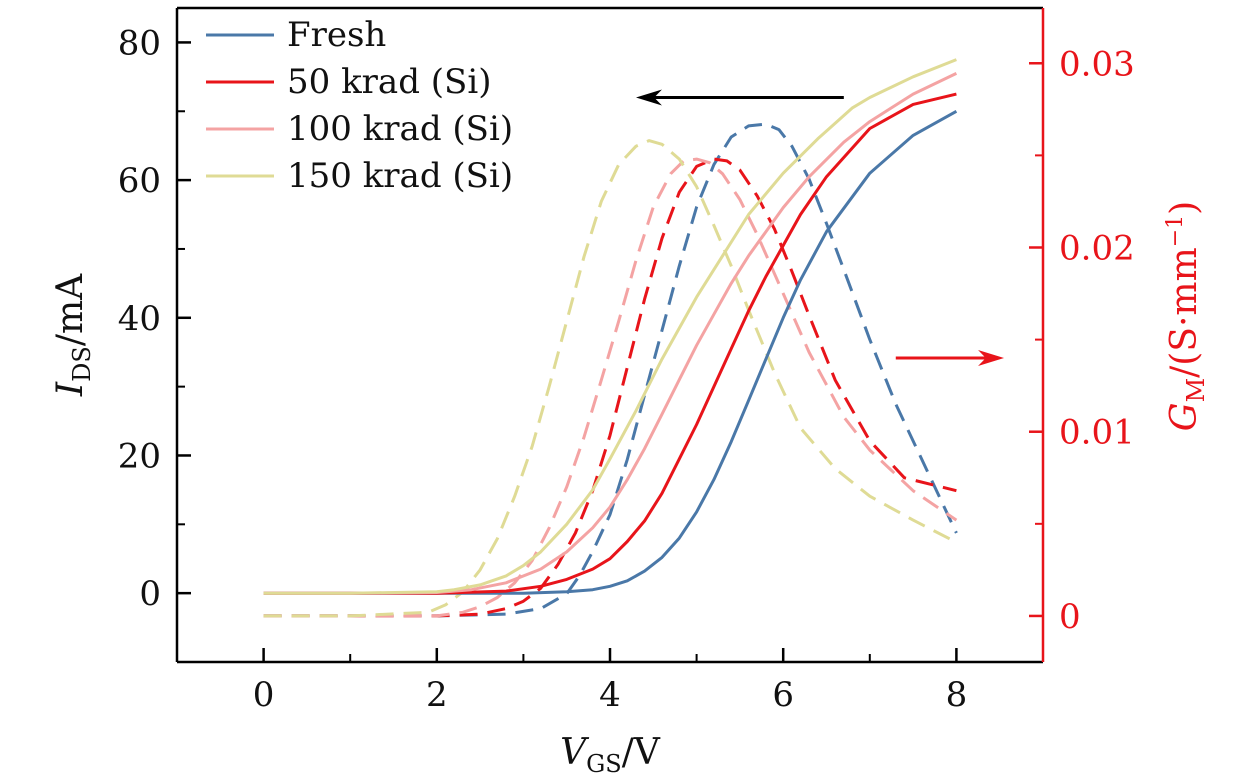  I want to click on y-left-axis-title: IDS/mA, so click(73, 335).